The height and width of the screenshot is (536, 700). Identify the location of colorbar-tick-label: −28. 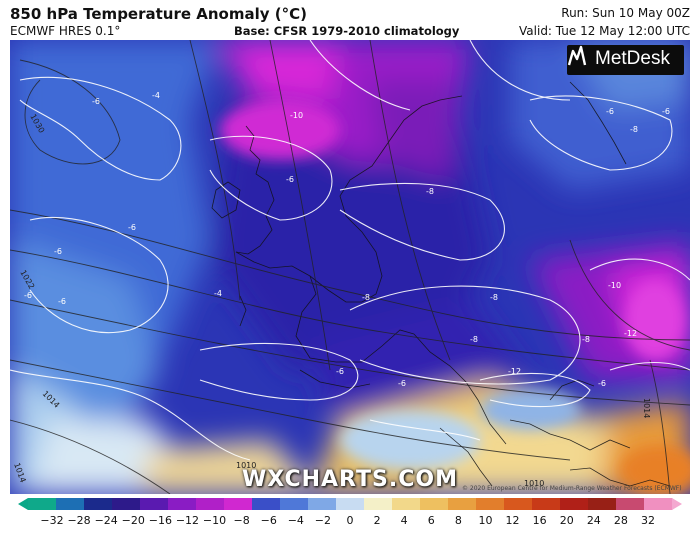
(79, 520).